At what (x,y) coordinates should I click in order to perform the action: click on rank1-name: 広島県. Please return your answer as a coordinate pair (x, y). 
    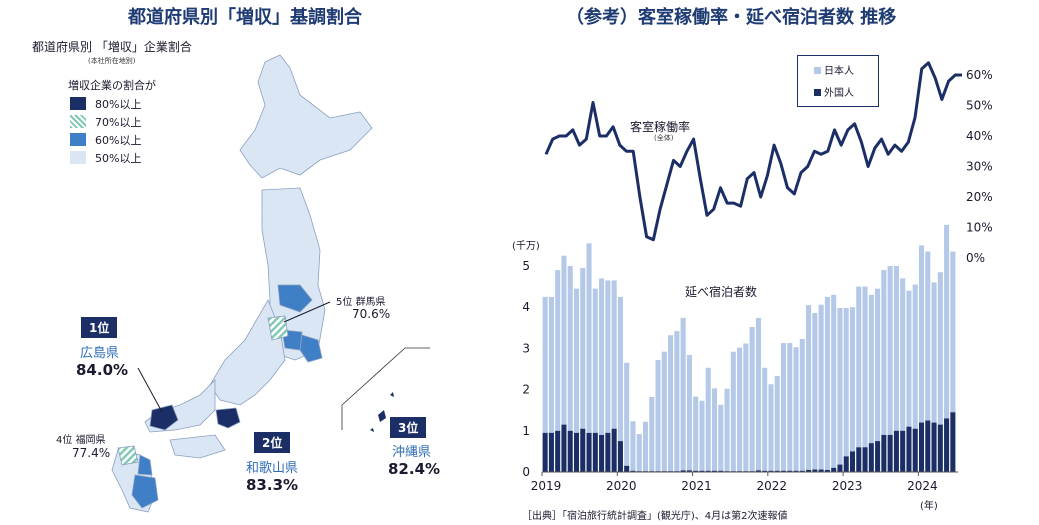
    Looking at the image, I should click on (100, 353).